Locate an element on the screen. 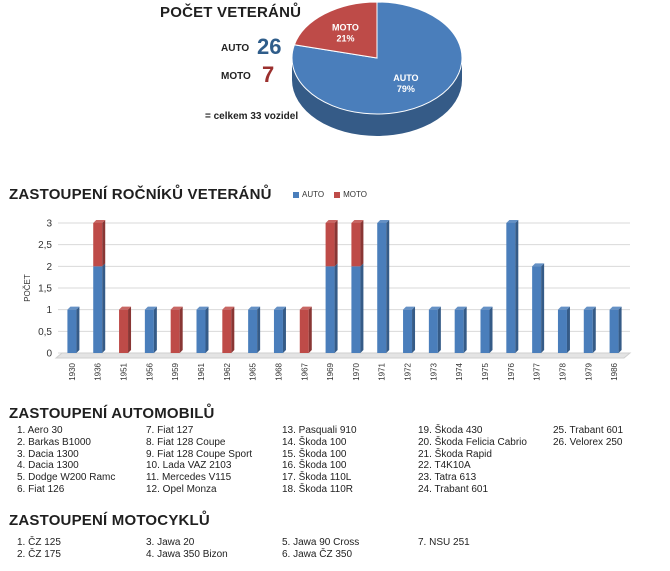 The width and height of the screenshot is (670, 571). list-item: 12. Opel Monza is located at coordinates (181, 489).